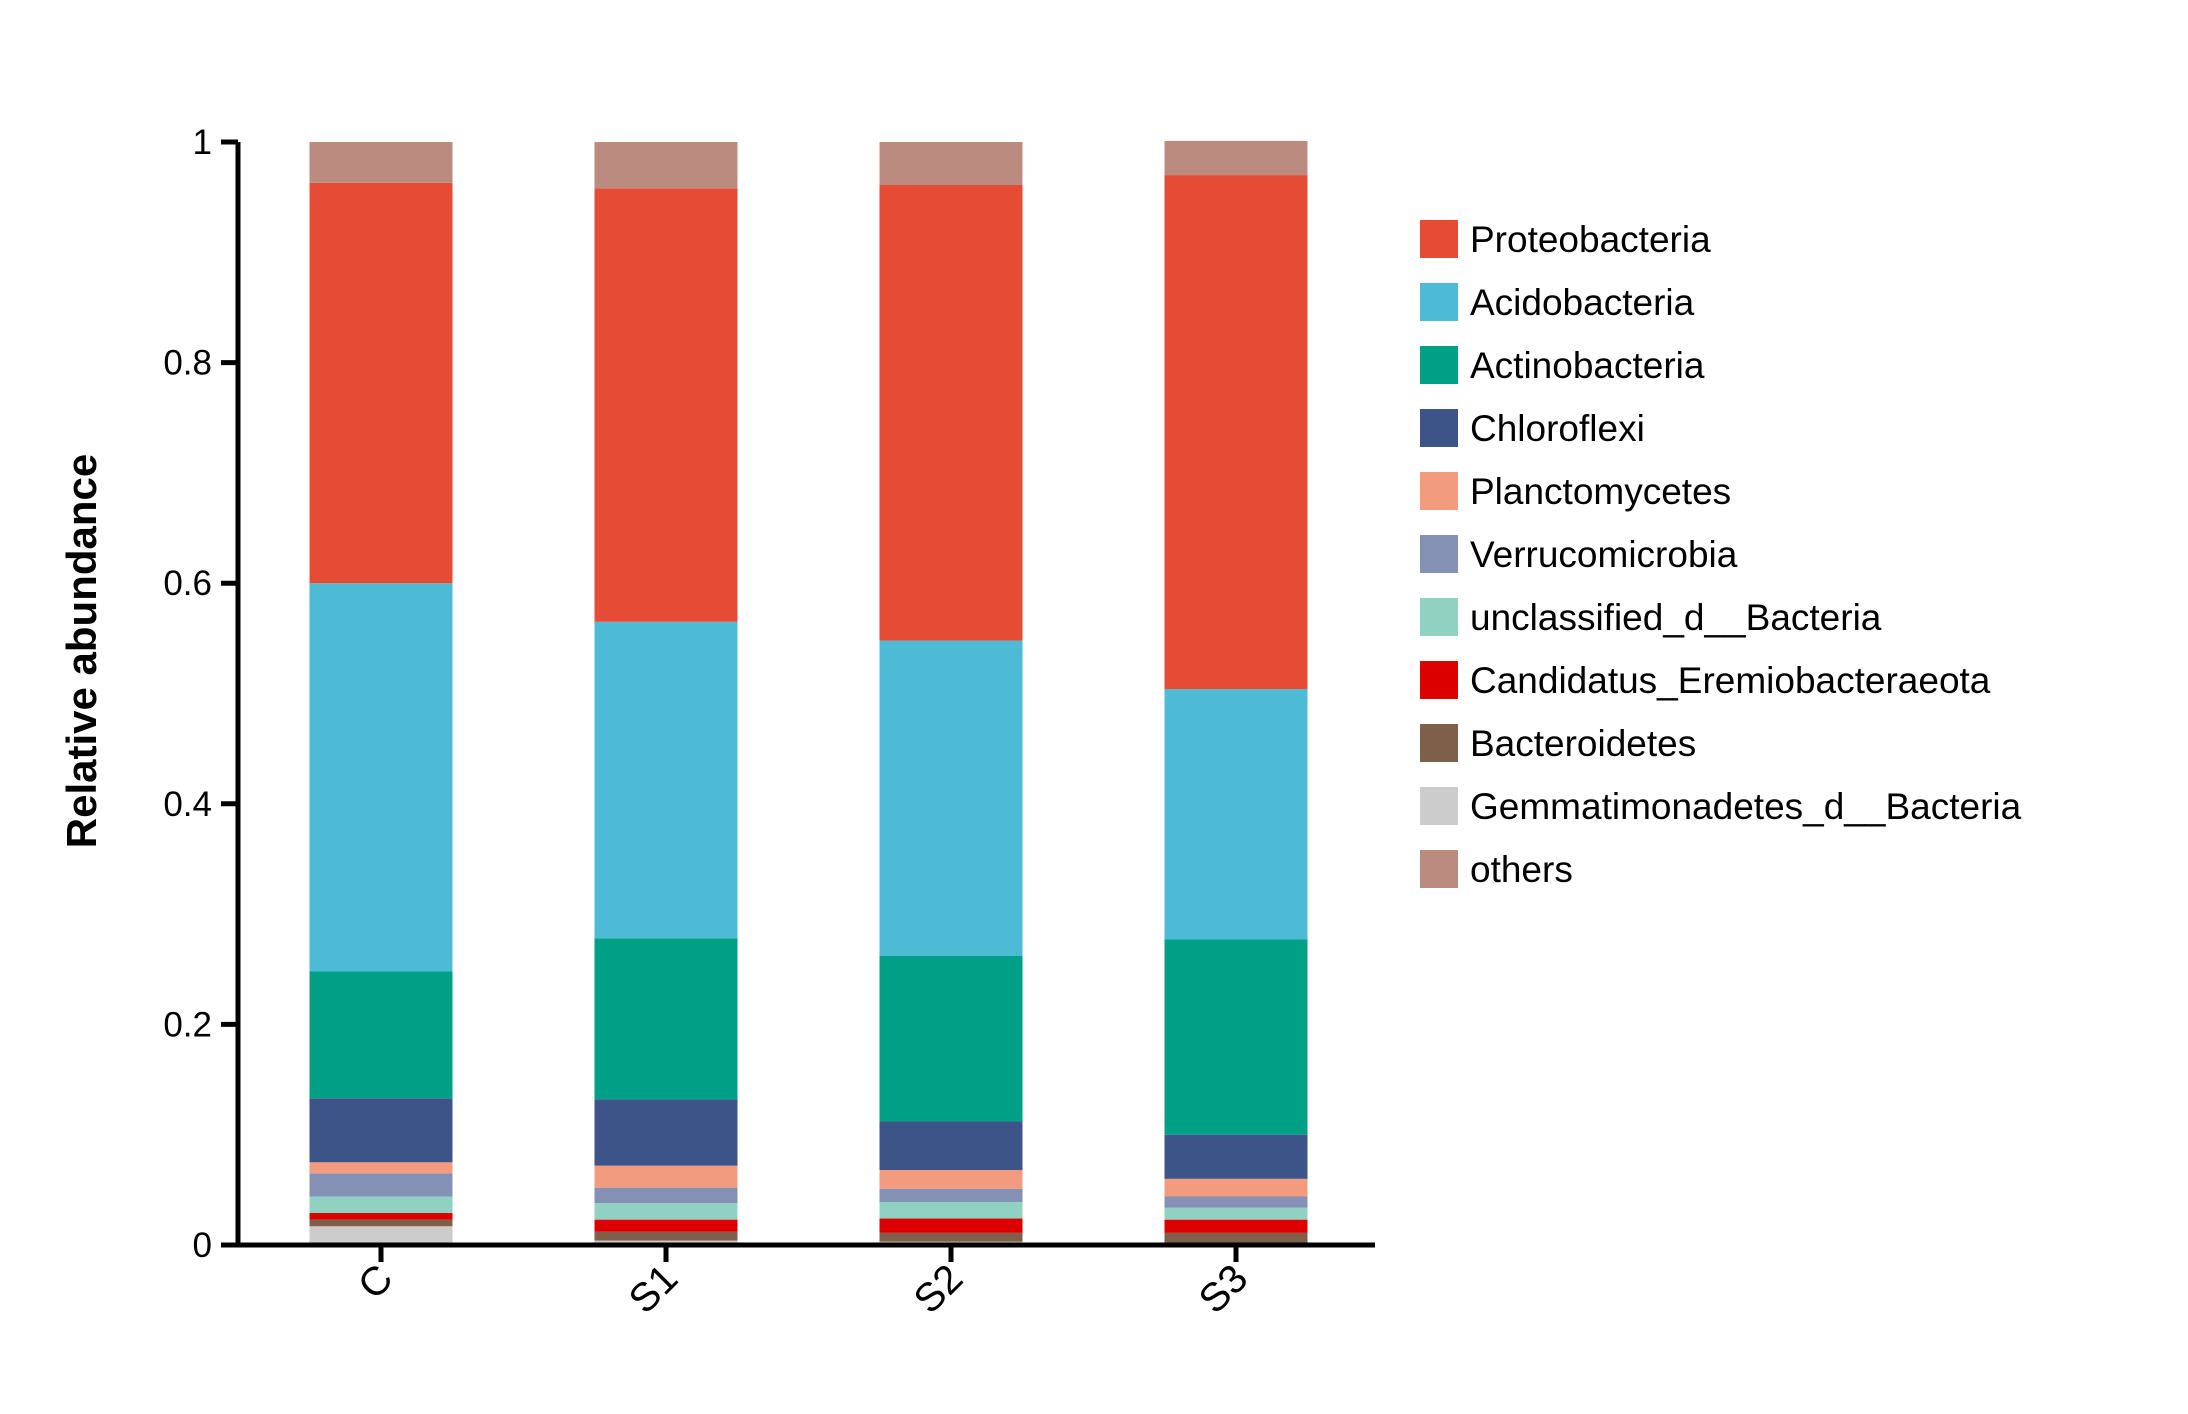  I want to click on bar-segment-s2-planctomycetes, so click(951, 1179).